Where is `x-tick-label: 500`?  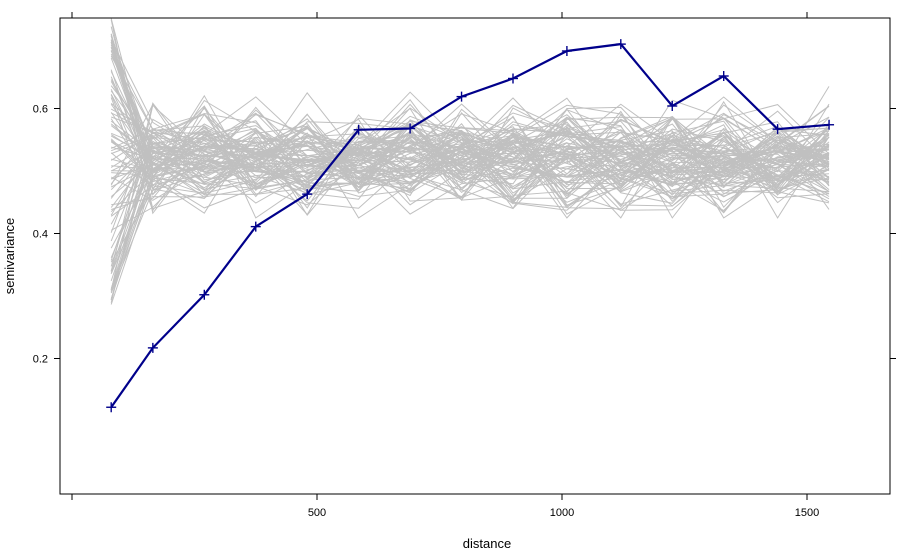
x-tick-label: 500 is located at coordinates (317, 513).